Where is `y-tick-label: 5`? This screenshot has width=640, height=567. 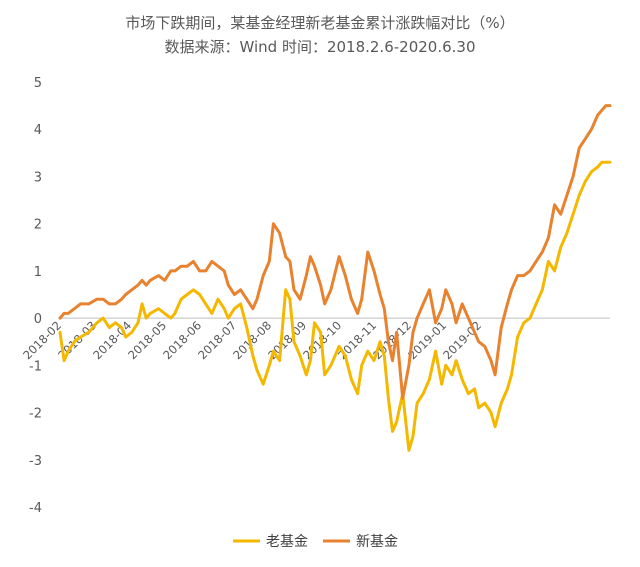 y-tick-label: 5 is located at coordinates (38, 83).